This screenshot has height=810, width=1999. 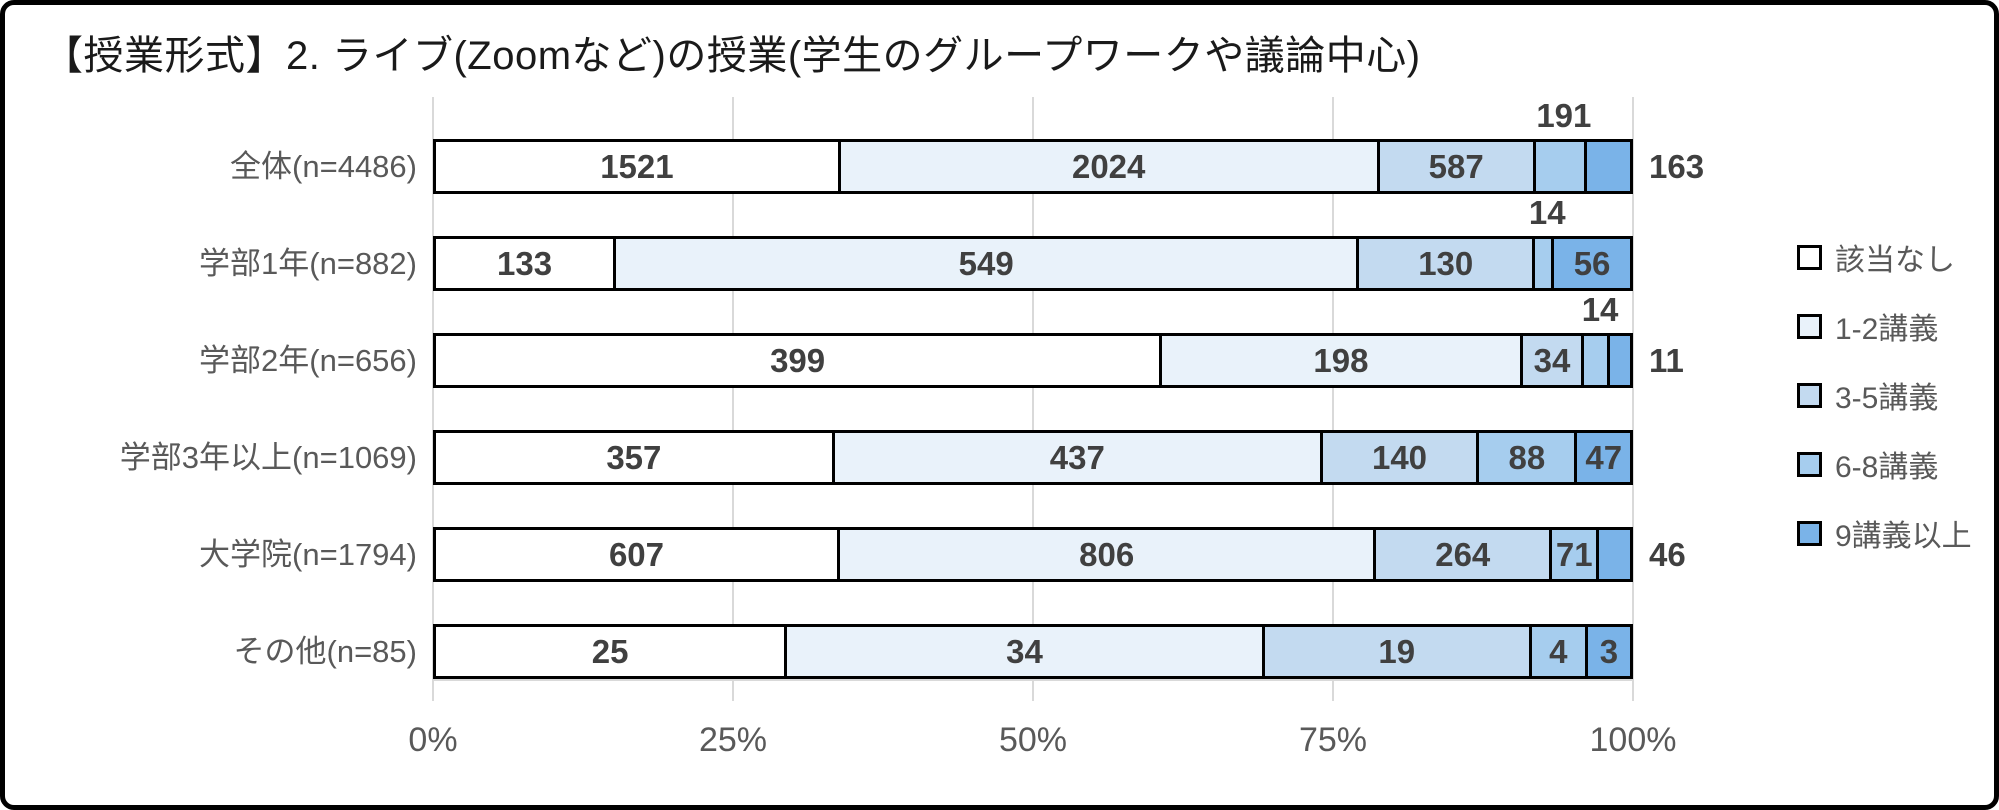 I want to click on bar-segment: 140, so click(x=1401, y=457).